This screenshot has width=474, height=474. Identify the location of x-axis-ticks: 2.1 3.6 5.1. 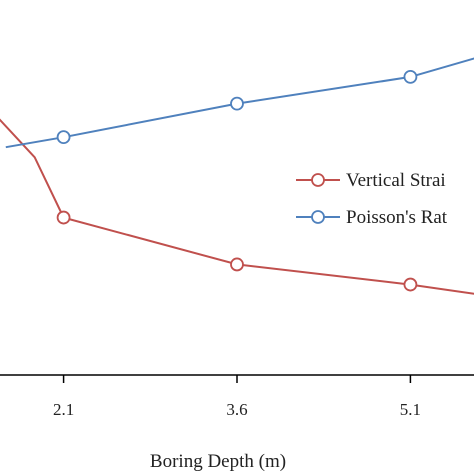
(237, 397).